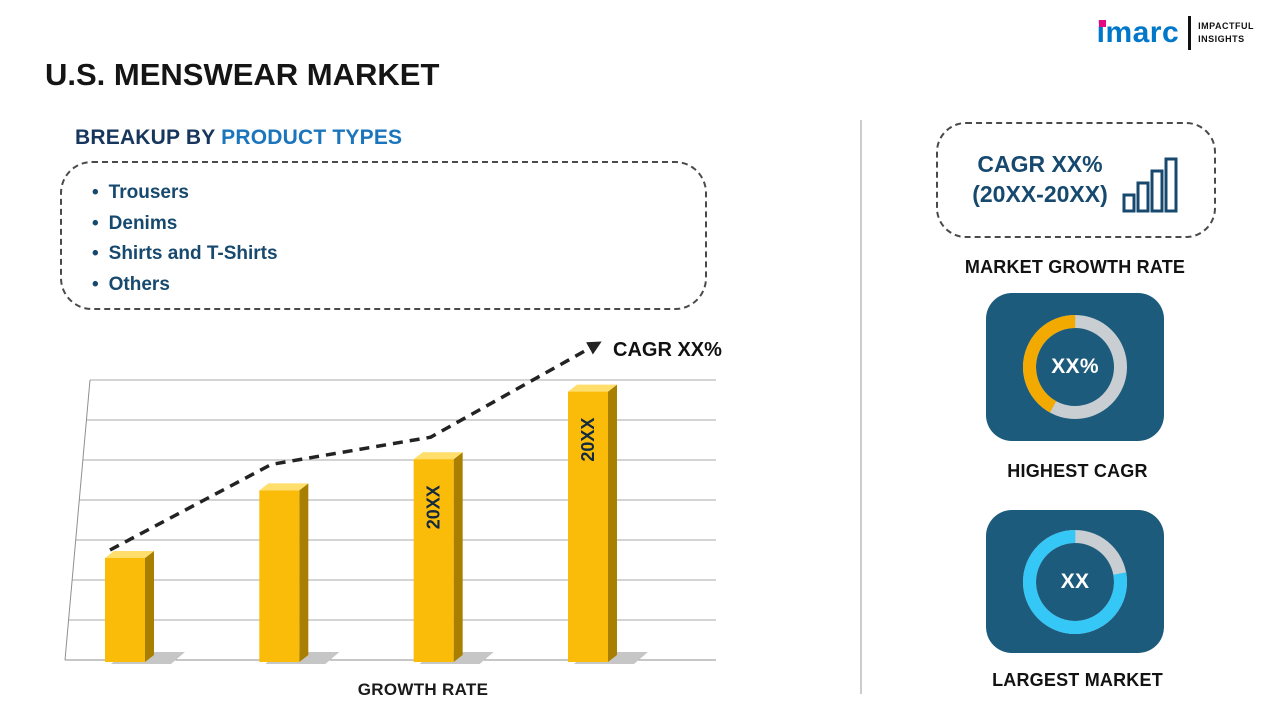 Image resolution: width=1280 pixels, height=720 pixels. Describe the element at coordinates (1150, 185) in the screenshot. I see `bar-chart-icon` at that location.